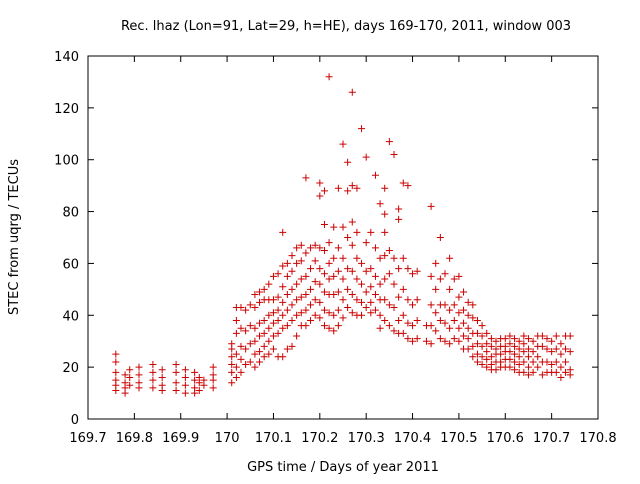 The height and width of the screenshot is (484, 640). What do you see at coordinates (66, 57) in the screenshot?
I see `y-tick-label: 140` at bounding box center [66, 57].